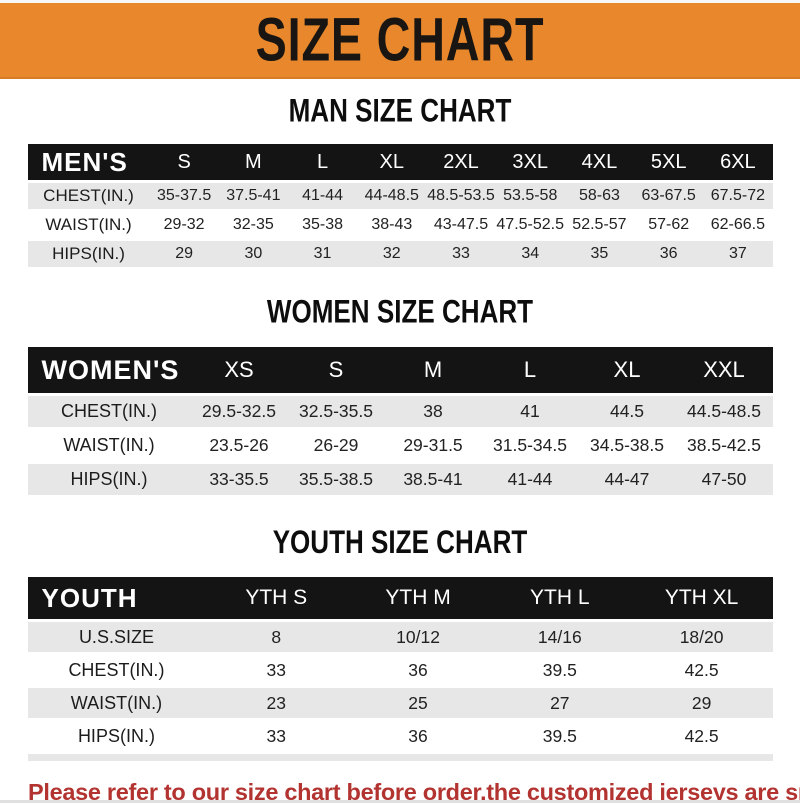  What do you see at coordinates (184, 224) in the screenshot?
I see `size-value-cell: 29-32` at bounding box center [184, 224].